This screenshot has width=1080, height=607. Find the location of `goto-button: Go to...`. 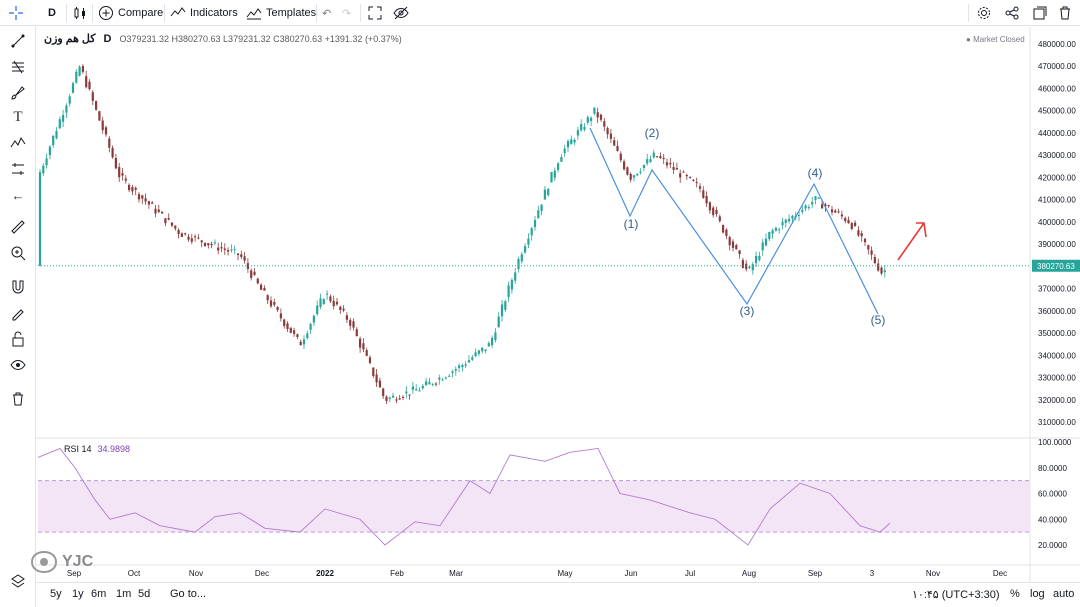

goto-button: Go to... is located at coordinates (188, 594).